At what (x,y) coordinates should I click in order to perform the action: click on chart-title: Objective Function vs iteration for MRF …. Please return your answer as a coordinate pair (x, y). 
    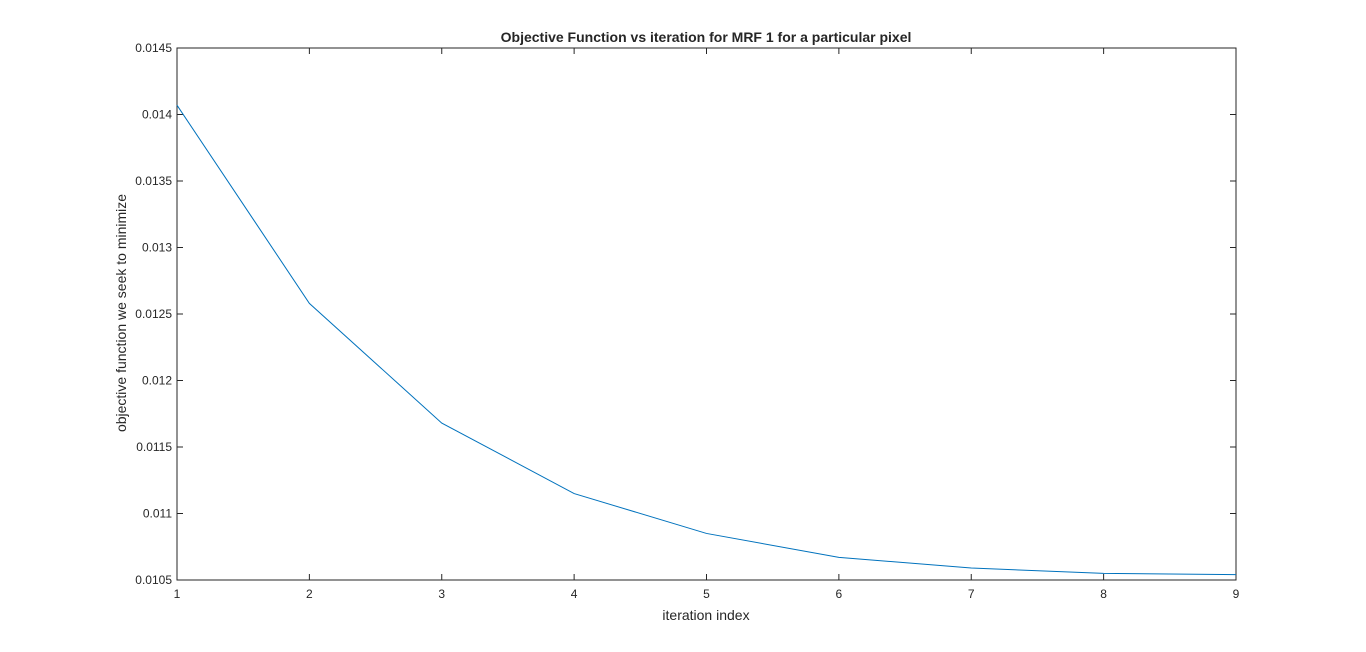
    Looking at the image, I should click on (706, 37).